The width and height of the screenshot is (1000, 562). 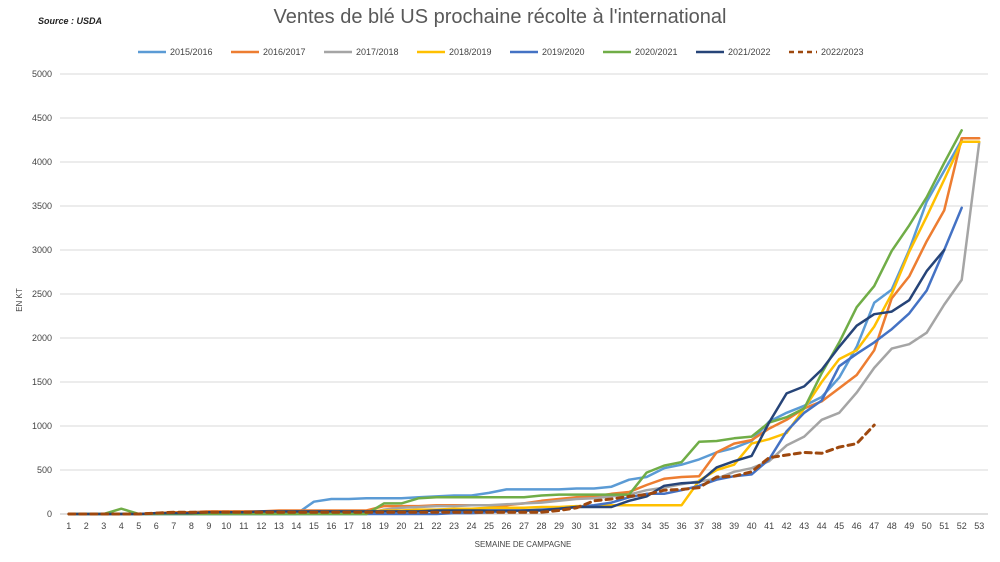 I want to click on x-tick-label: 2, so click(x=86, y=526).